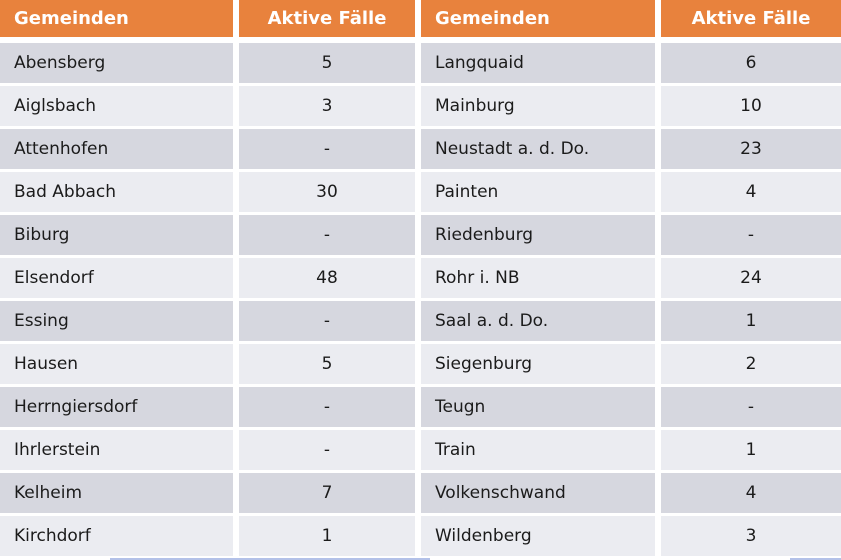 This screenshot has height=560, width=841. What do you see at coordinates (327, 493) in the screenshot?
I see `faelle-cell: 7` at bounding box center [327, 493].